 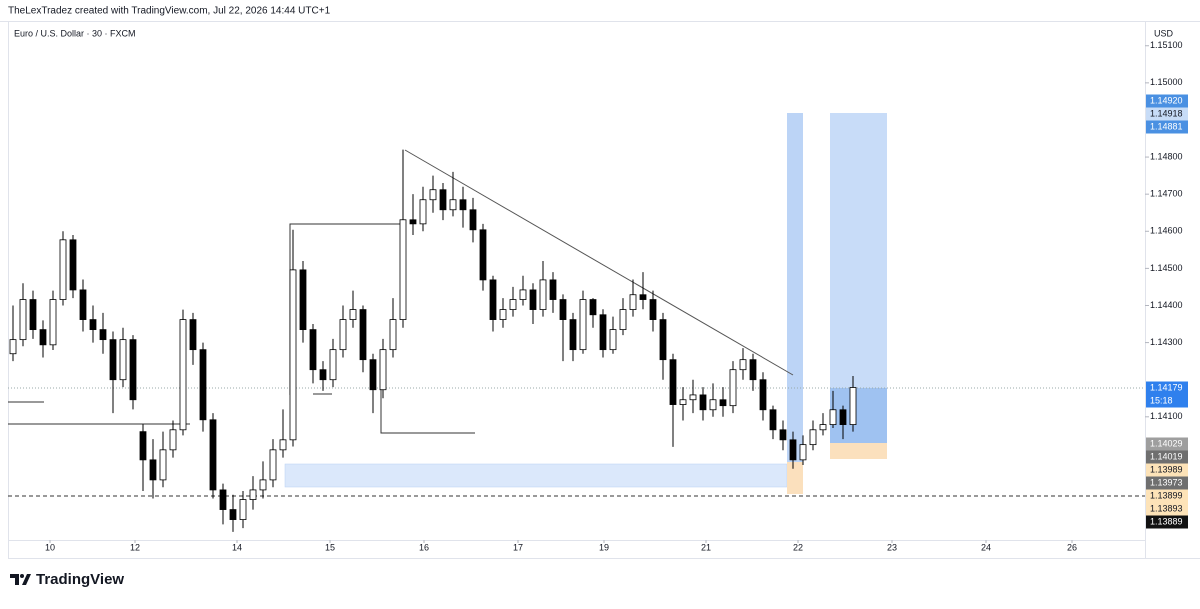 What do you see at coordinates (798, 547) in the screenshot?
I see `x-tick-label: 22` at bounding box center [798, 547].